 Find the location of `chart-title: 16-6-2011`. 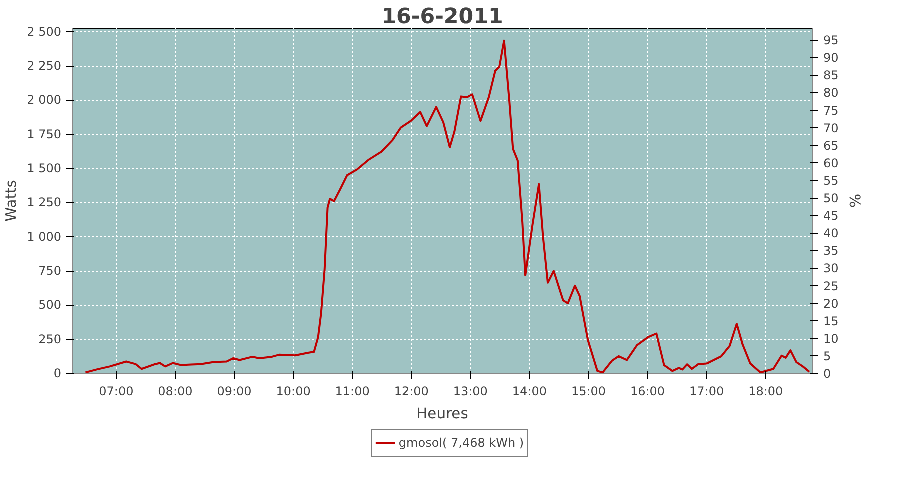

chart-title: 16-6-2011 is located at coordinates (443, 17).